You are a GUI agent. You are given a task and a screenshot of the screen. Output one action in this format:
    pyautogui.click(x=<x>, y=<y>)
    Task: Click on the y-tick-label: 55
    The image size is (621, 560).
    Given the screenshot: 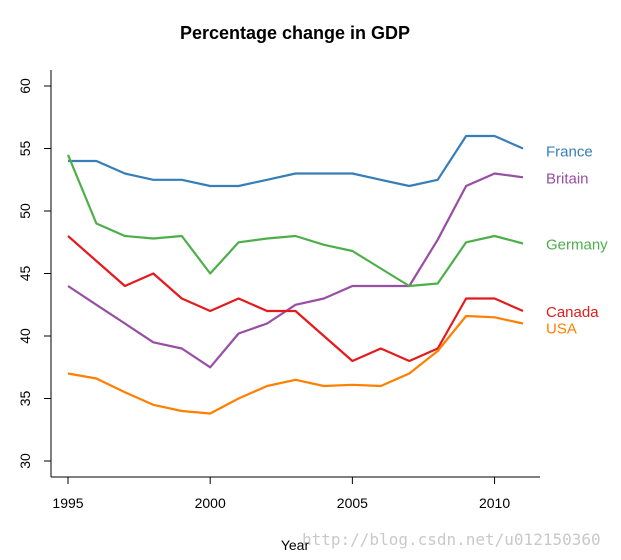 What is the action you would take?
    pyautogui.click(x=25, y=149)
    